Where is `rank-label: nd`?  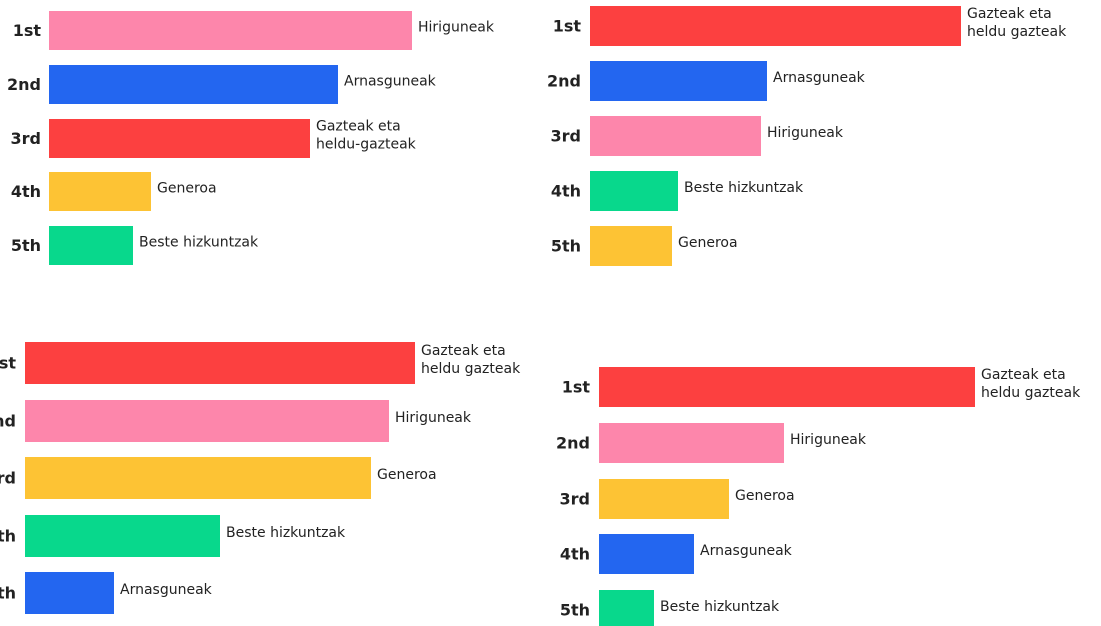
rank-label: nd is located at coordinates (8, 421).